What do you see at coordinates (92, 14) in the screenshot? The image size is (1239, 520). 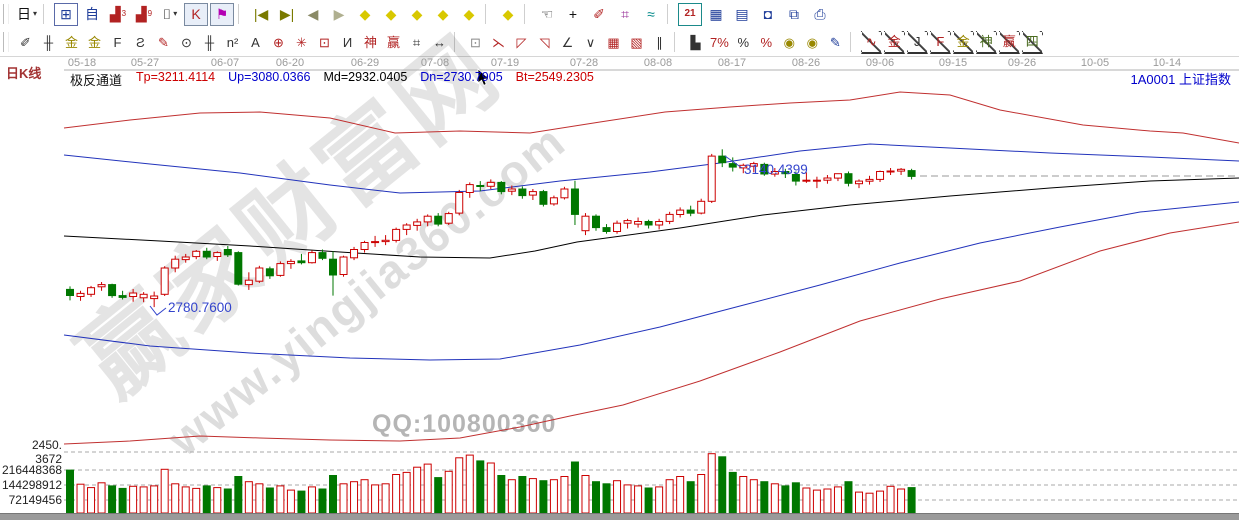 I see `info-panel-button: 自` at bounding box center [92, 14].